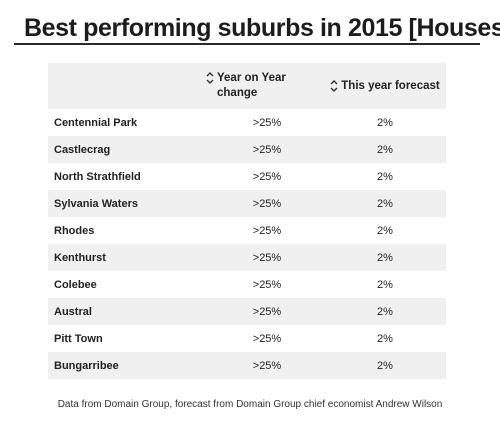  I want to click on suburb-cell: North Strathfield, so click(97, 176).